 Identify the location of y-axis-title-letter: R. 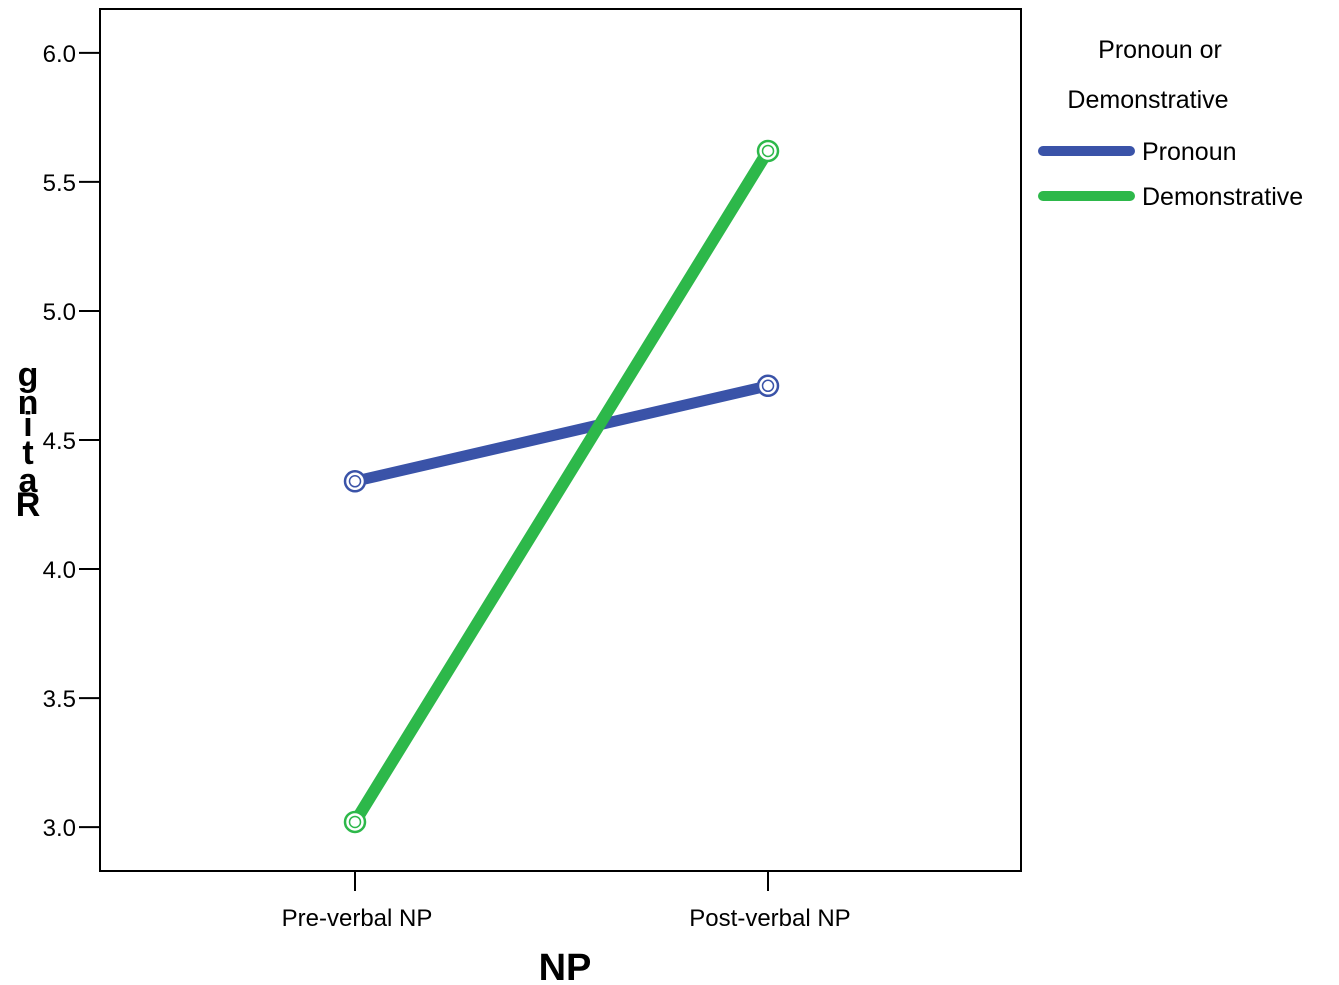
(28, 505).